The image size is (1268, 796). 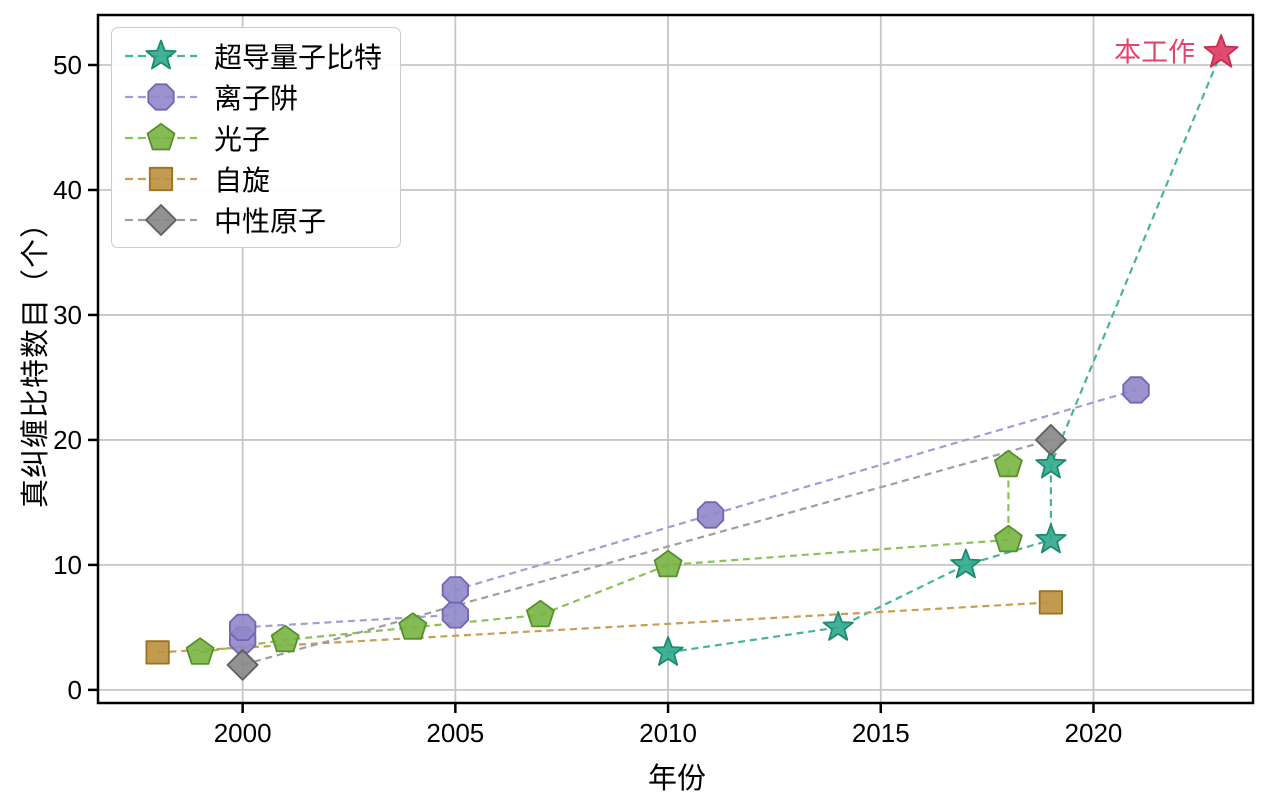 What do you see at coordinates (67, 65) in the screenshot?
I see `y-tick-label: 50` at bounding box center [67, 65].